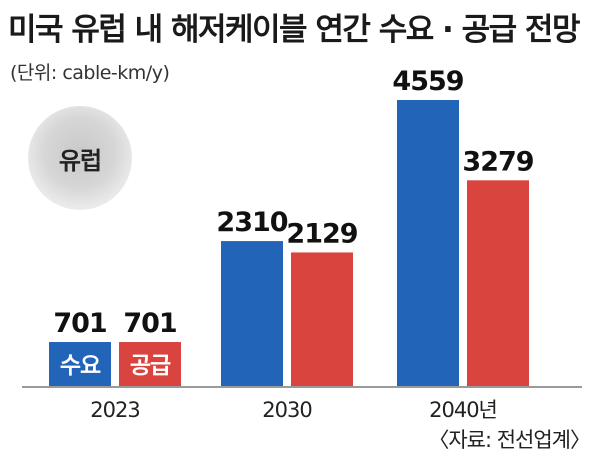 This screenshot has width=600, height=470. Describe the element at coordinates (150, 363) in the screenshot. I see `legend-supply: 공급` at that location.